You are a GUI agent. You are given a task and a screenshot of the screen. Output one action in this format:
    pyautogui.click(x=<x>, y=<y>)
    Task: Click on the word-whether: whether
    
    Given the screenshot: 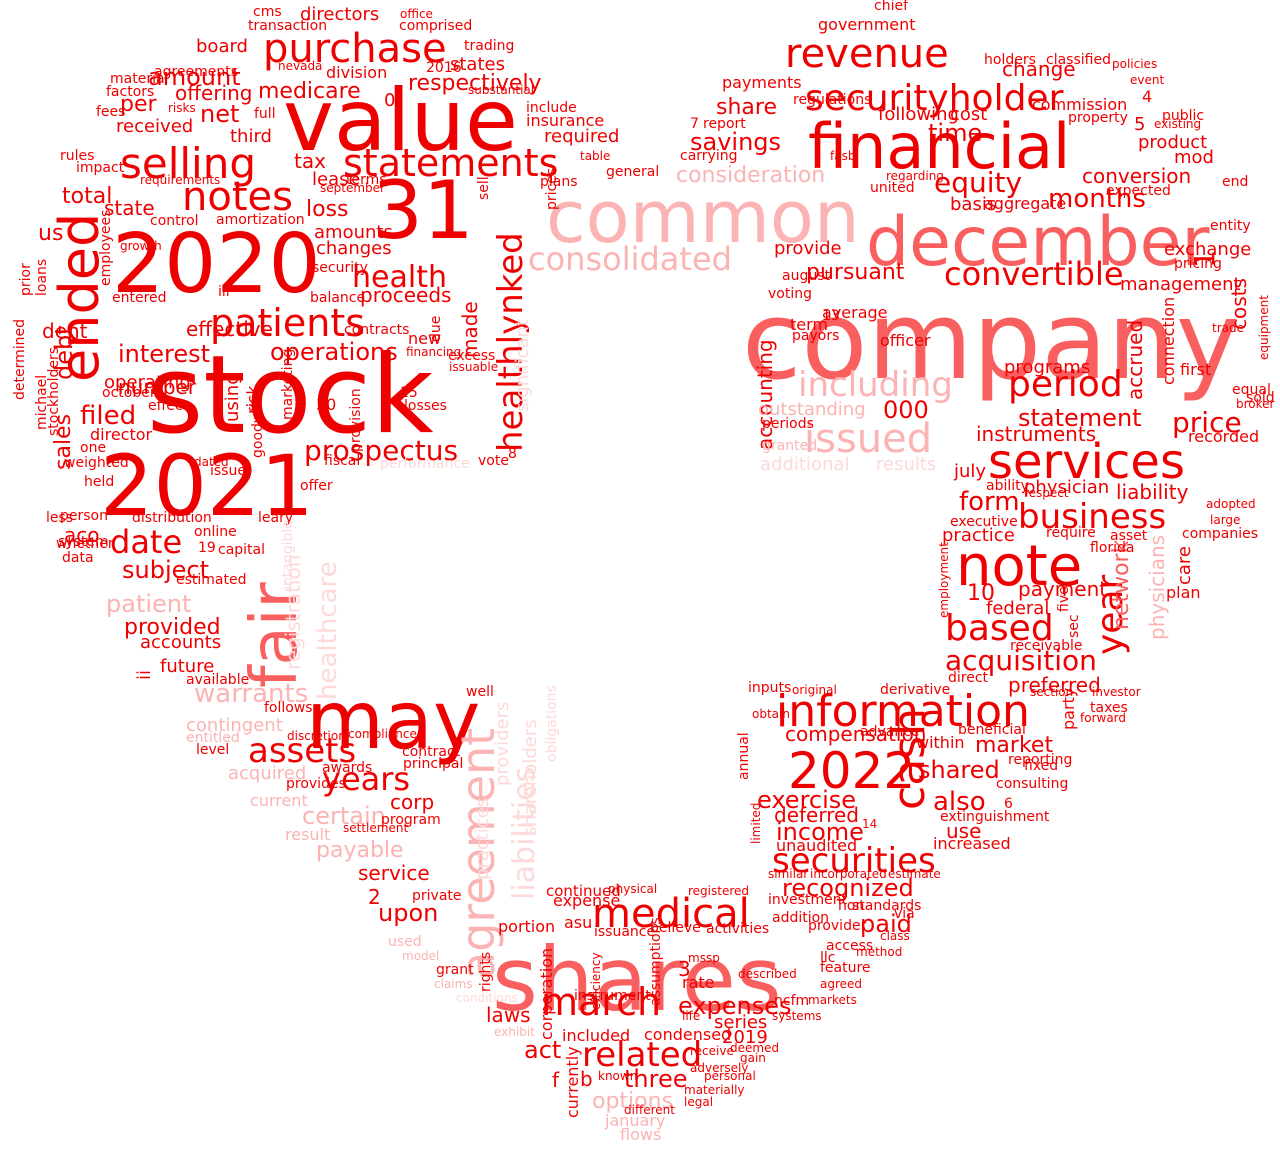 What is the action you would take?
    pyautogui.click(x=85, y=544)
    